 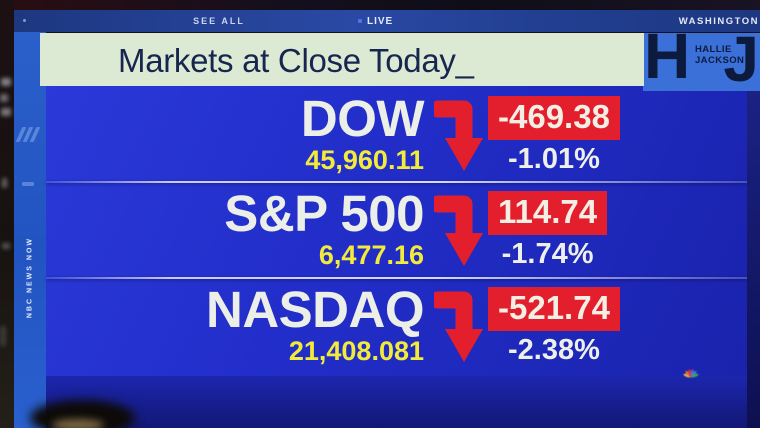 I want to click on live-indicator: LIVE, so click(x=375, y=21).